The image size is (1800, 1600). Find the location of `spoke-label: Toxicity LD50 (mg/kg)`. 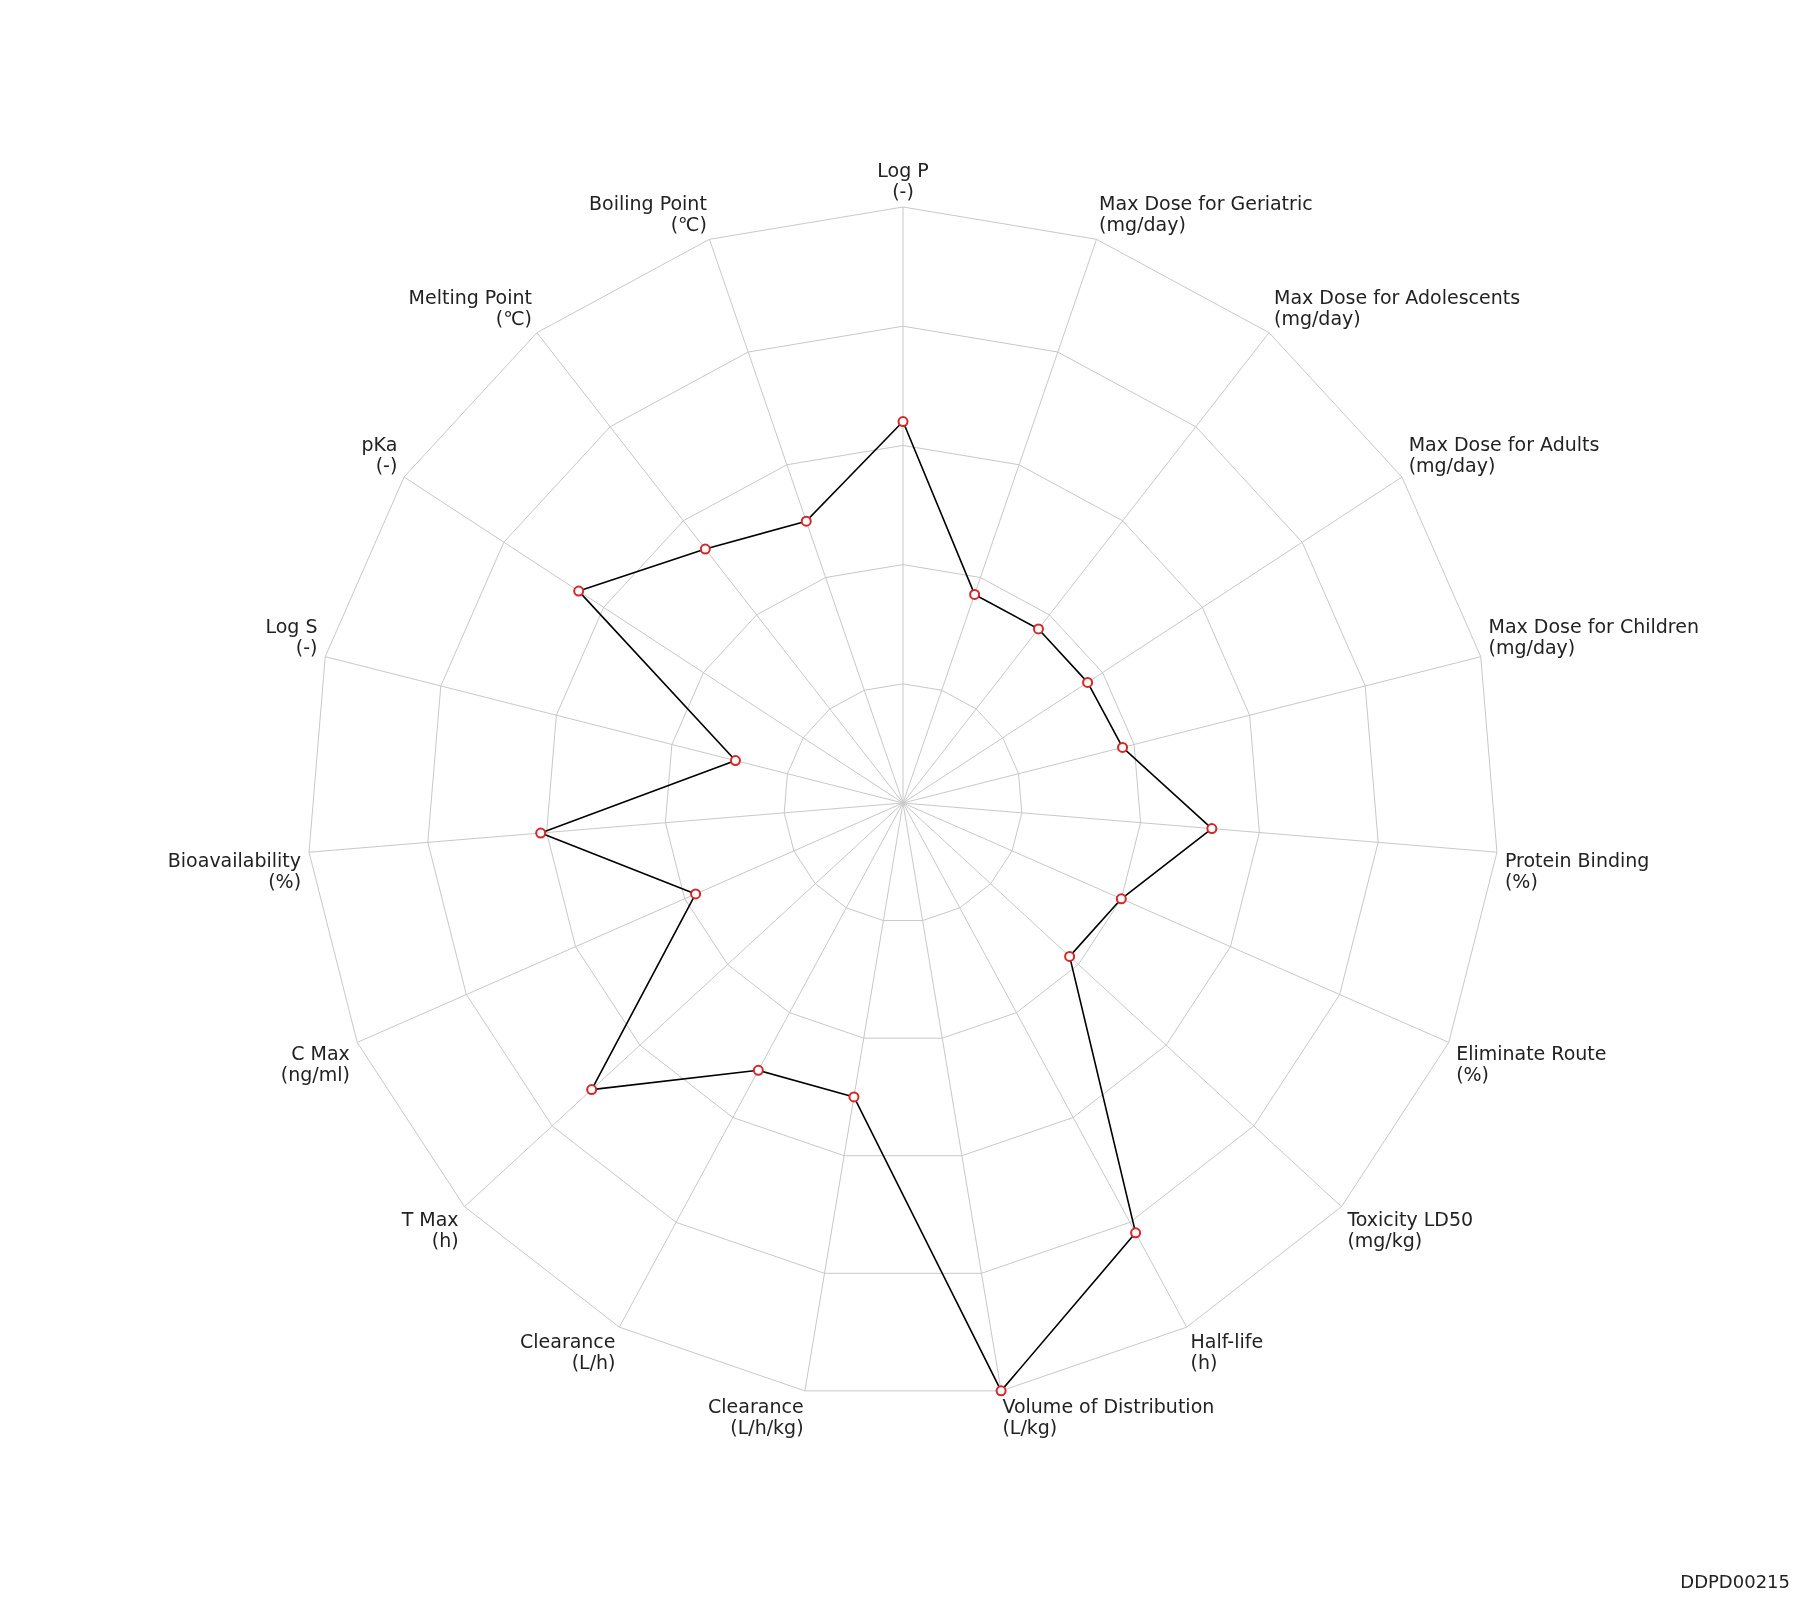

spoke-label: Toxicity LD50 (mg/kg) is located at coordinates (1410, 1230).